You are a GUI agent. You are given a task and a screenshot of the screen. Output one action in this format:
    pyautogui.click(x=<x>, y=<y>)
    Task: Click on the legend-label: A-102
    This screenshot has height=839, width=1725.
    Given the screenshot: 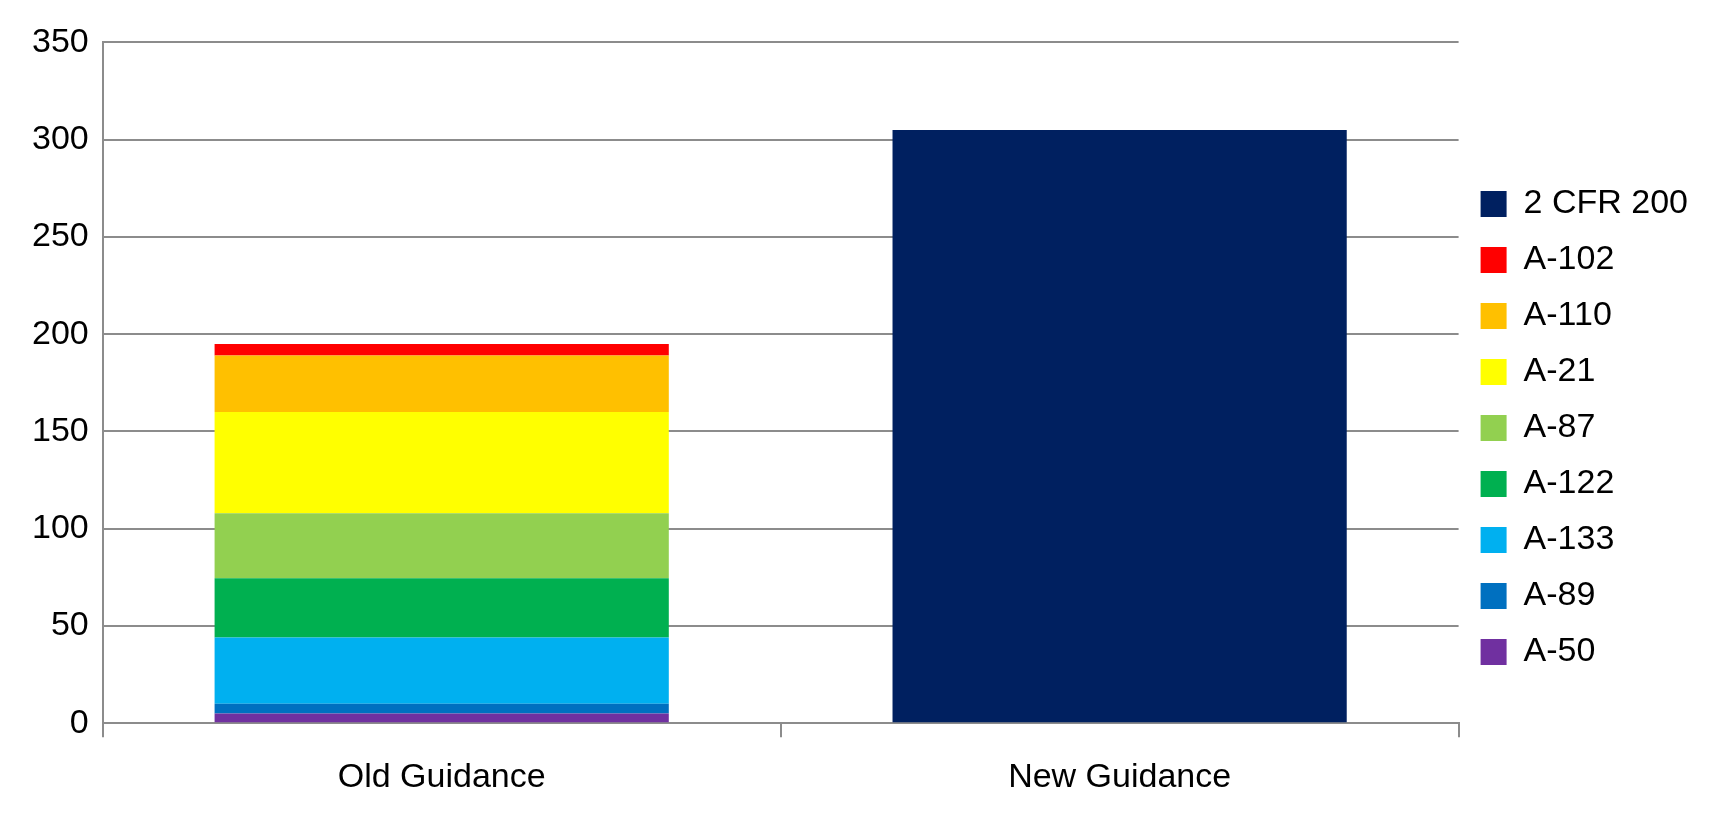 What is the action you would take?
    pyautogui.click(x=1569, y=257)
    